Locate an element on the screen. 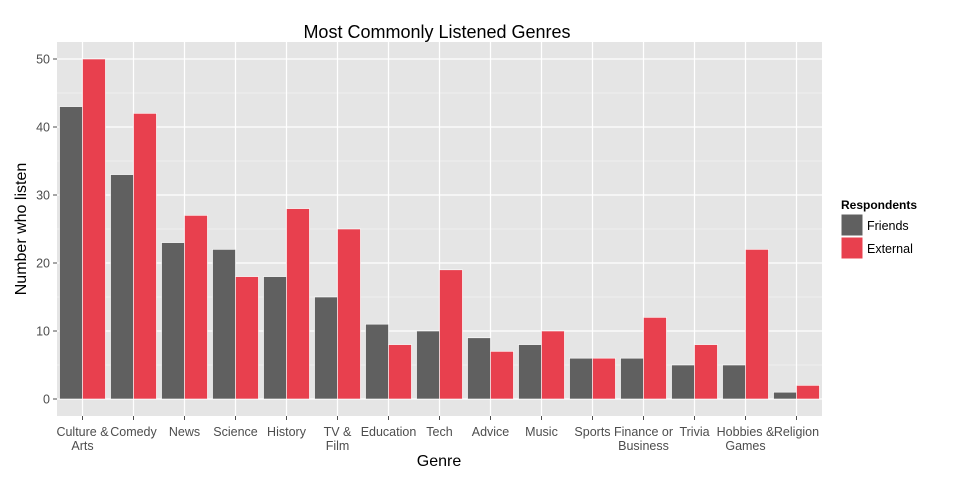 This screenshot has height=480, width=960. x-tick-label: Science is located at coordinates (235, 432).